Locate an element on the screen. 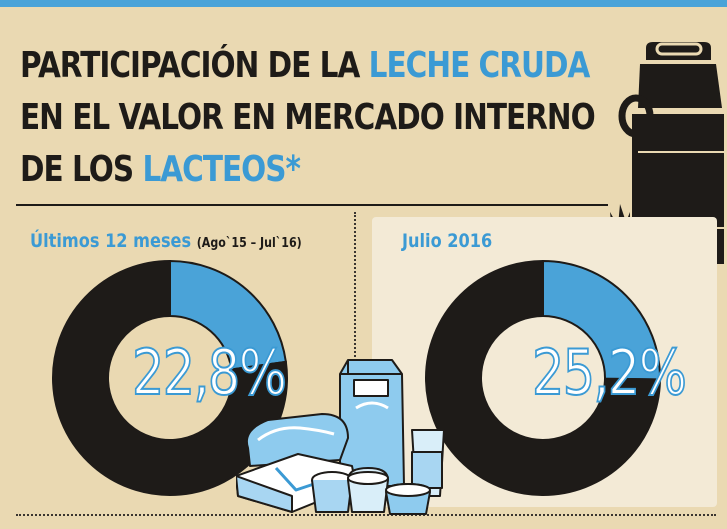 The width and height of the screenshot is (727, 529). donut-left-slice-resto is located at coordinates (170, 377).